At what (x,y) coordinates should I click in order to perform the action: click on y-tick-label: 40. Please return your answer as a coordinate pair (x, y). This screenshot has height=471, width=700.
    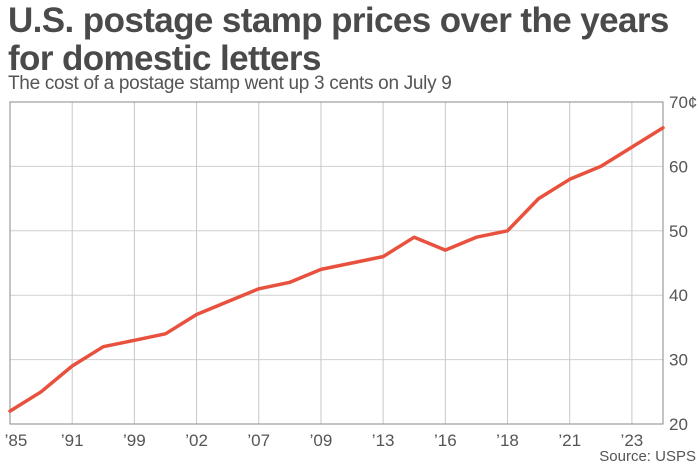
    Looking at the image, I should click on (678, 295).